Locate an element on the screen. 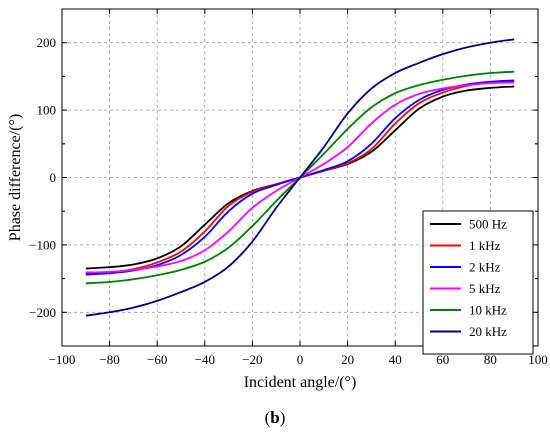 The height and width of the screenshot is (441, 550). y-tick-label: 100 is located at coordinates (47, 110).